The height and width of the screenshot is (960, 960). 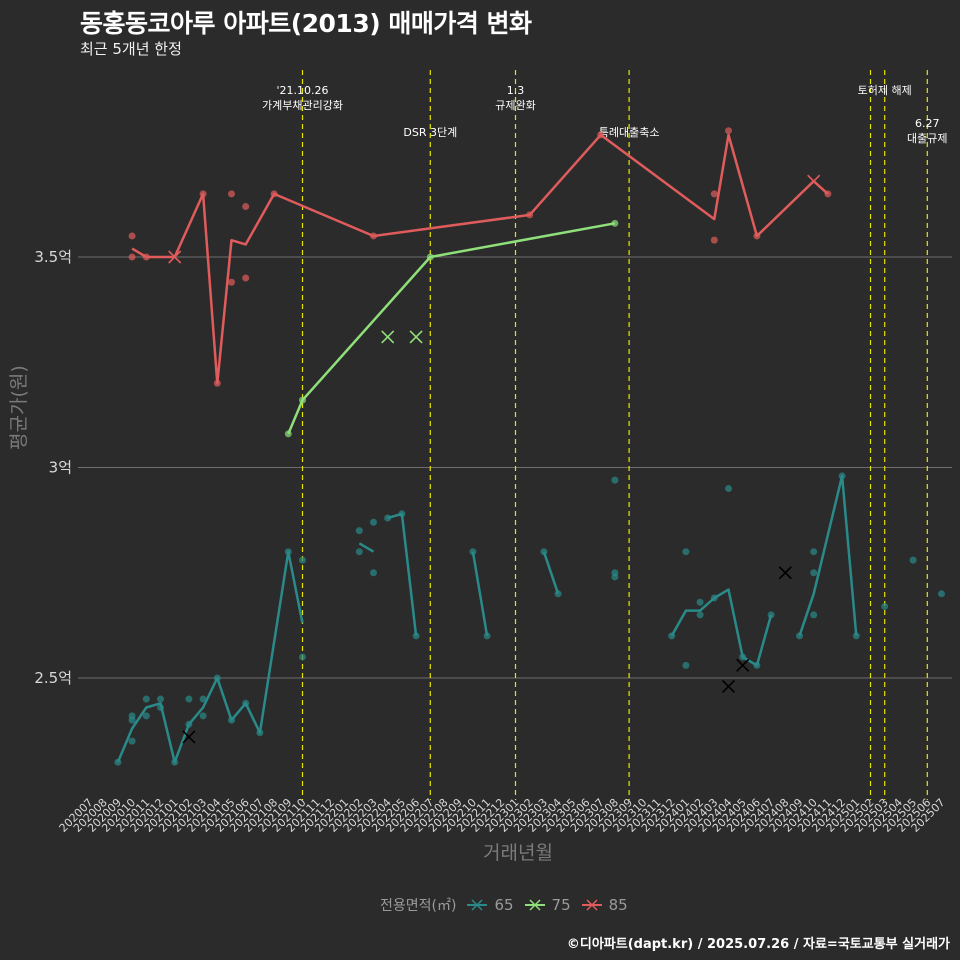 What do you see at coordinates (53, 678) in the screenshot?
I see `y-tick-label: 2.5억` at bounding box center [53, 678].